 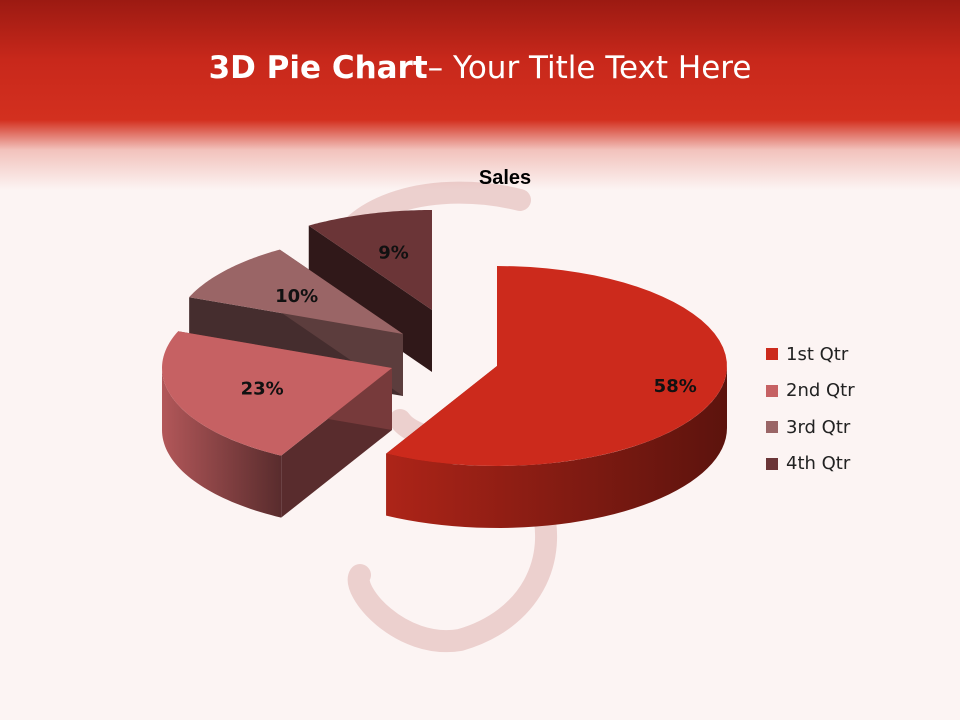 What do you see at coordinates (505, 178) in the screenshot?
I see `chart-title: Sales` at bounding box center [505, 178].